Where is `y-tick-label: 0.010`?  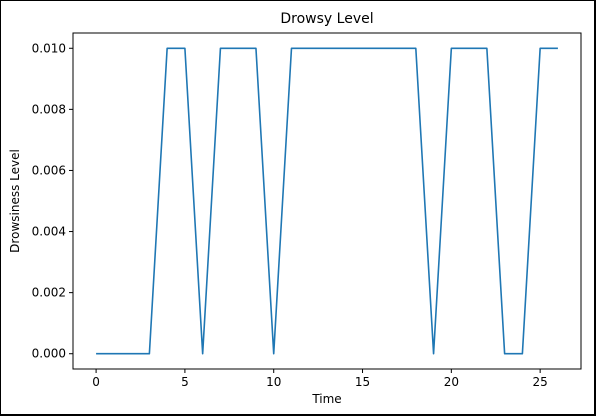 y-tick-label: 0.010 is located at coordinates (49, 48).